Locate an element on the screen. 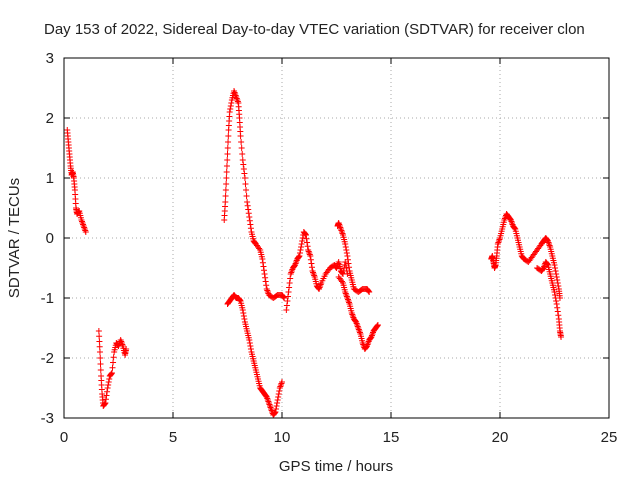 Image resolution: width=640 pixels, height=480 pixels. x-tick-label: 25 is located at coordinates (609, 437).